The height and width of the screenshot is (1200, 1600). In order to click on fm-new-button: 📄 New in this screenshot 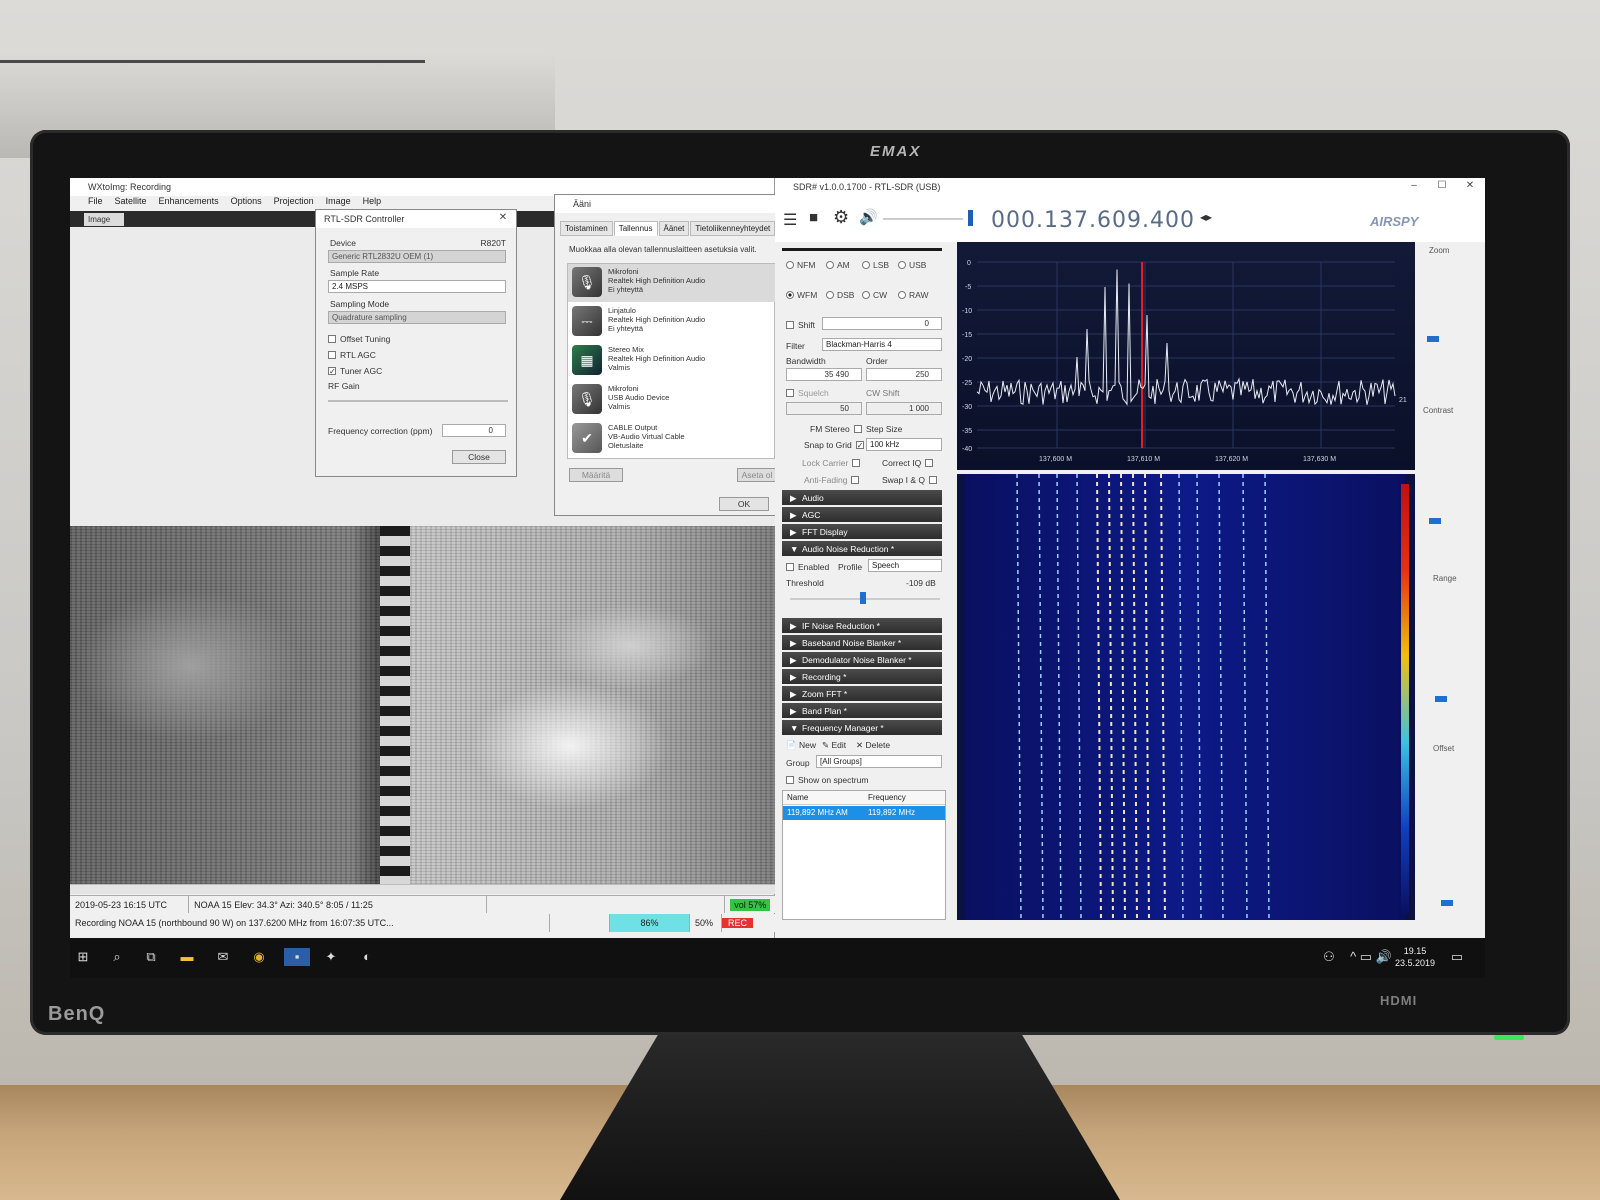, I will do `click(801, 745)`.